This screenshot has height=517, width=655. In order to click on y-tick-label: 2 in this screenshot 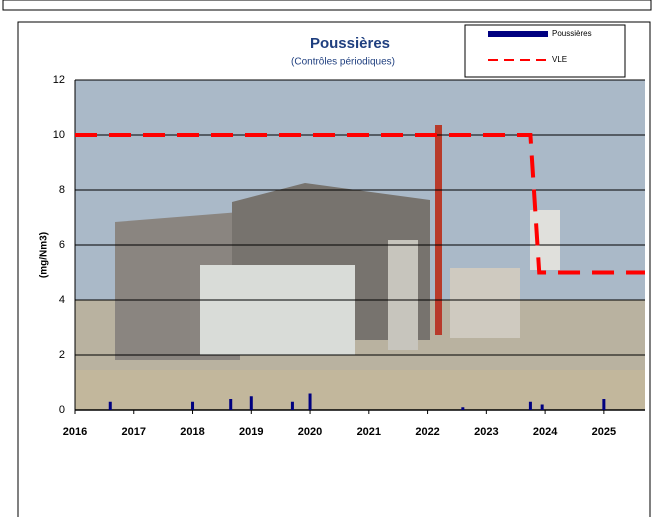, I will do `click(62, 355)`.